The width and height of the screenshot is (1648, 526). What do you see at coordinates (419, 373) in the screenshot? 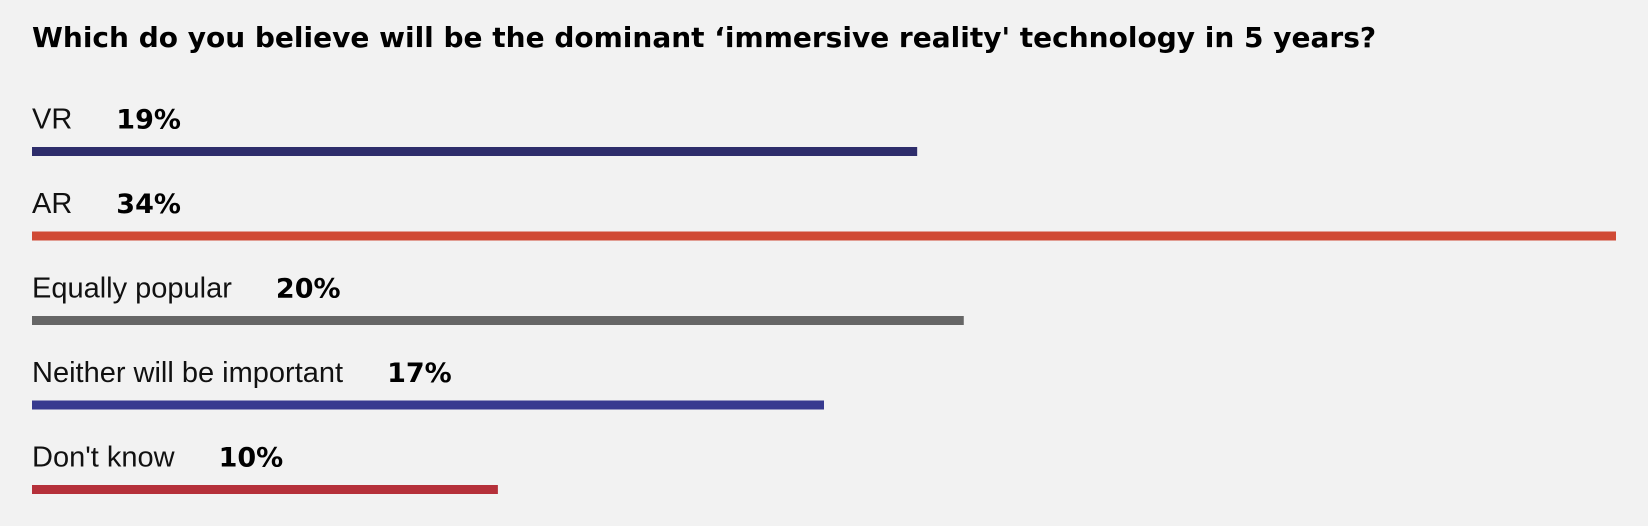
I see `value-label: 17%` at bounding box center [419, 373].